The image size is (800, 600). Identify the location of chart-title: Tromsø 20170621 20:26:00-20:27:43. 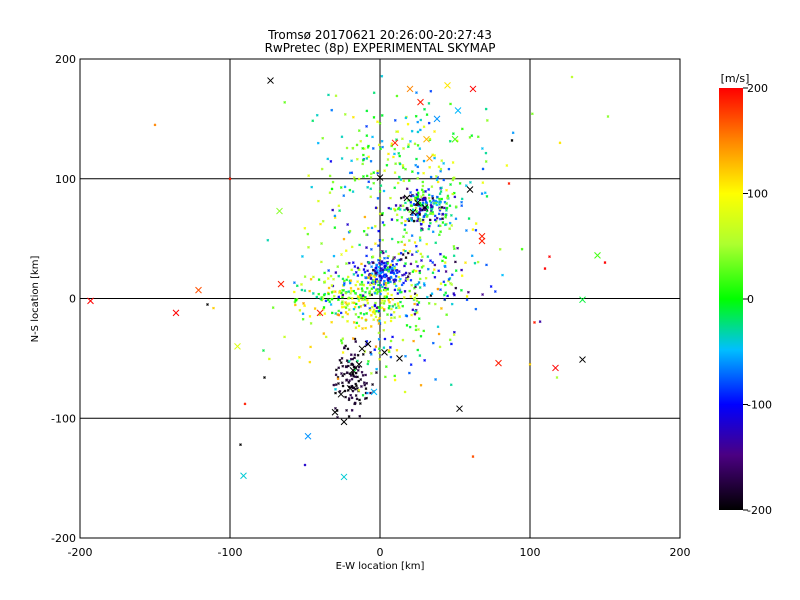
(379, 35).